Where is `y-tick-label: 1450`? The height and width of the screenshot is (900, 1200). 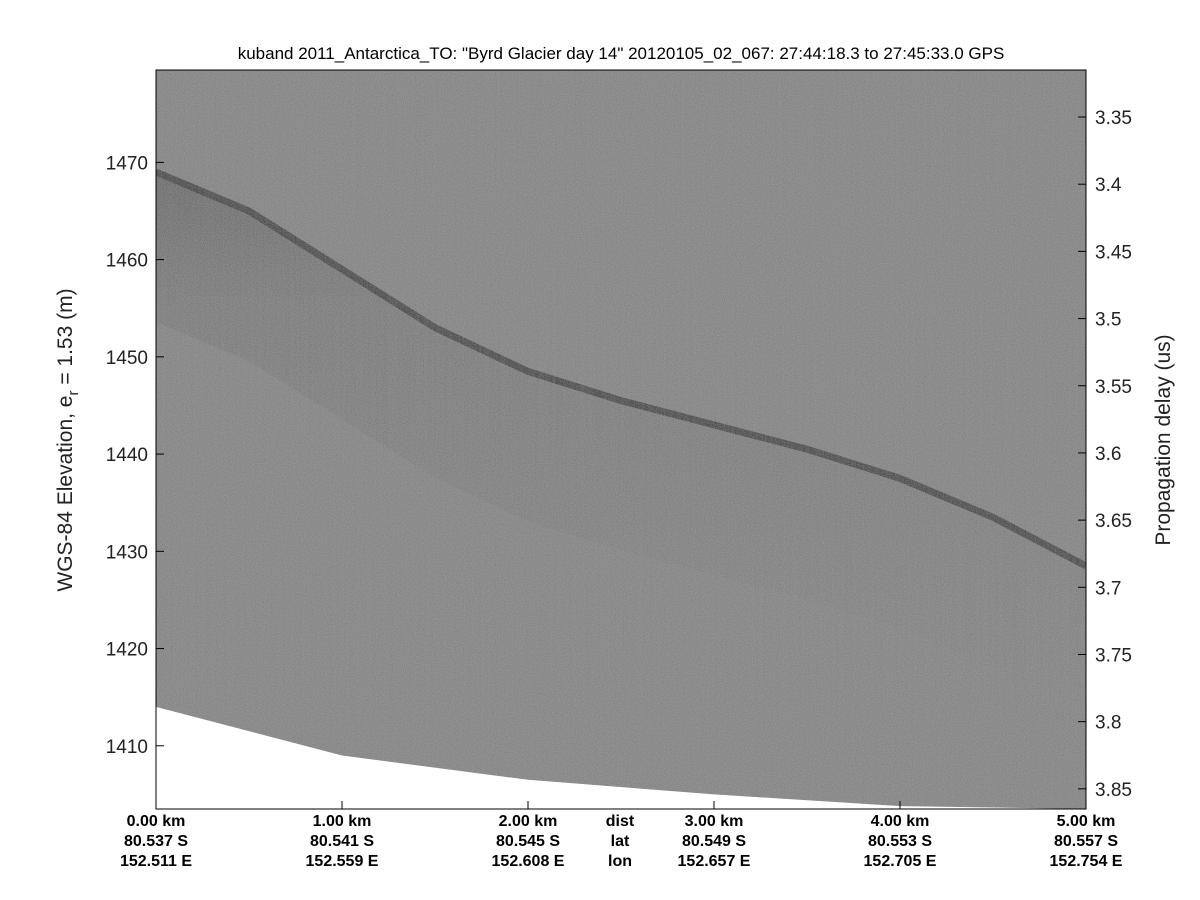 y-tick-label: 1450 is located at coordinates (127, 358).